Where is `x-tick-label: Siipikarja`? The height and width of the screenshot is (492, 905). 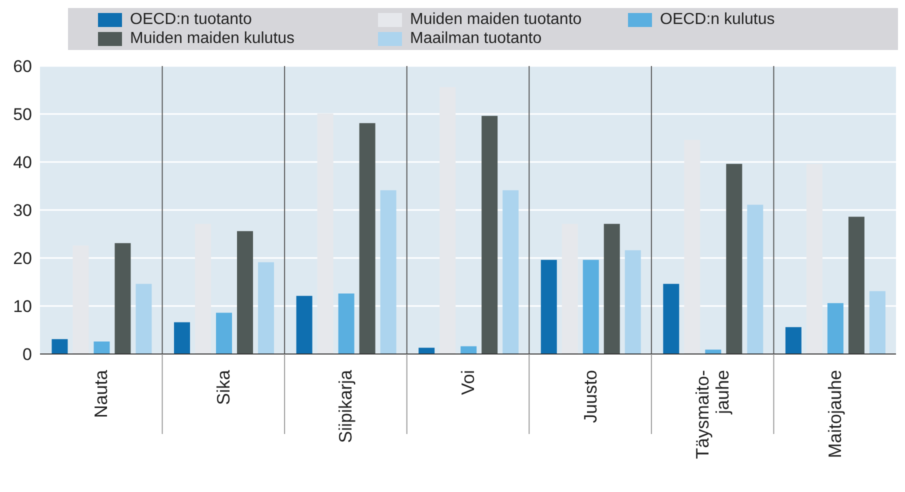
x-tick-label: Siipikarja is located at coordinates (346, 406).